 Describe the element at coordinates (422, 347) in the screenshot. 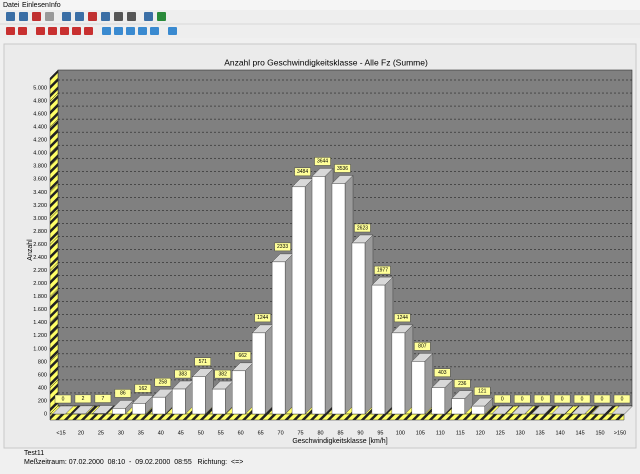

I see `value-label: 807` at that location.